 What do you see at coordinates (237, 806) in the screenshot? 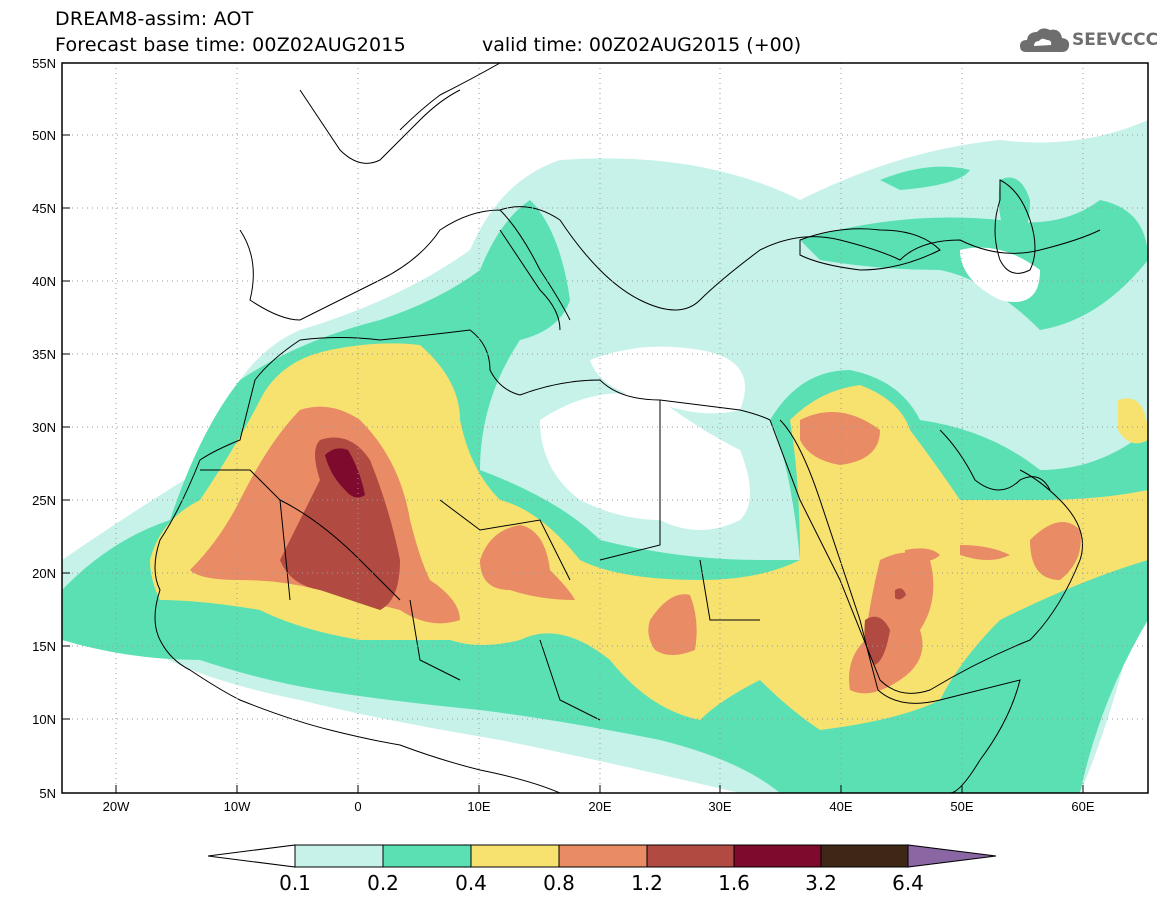
I see `lon-label: 10W` at bounding box center [237, 806].